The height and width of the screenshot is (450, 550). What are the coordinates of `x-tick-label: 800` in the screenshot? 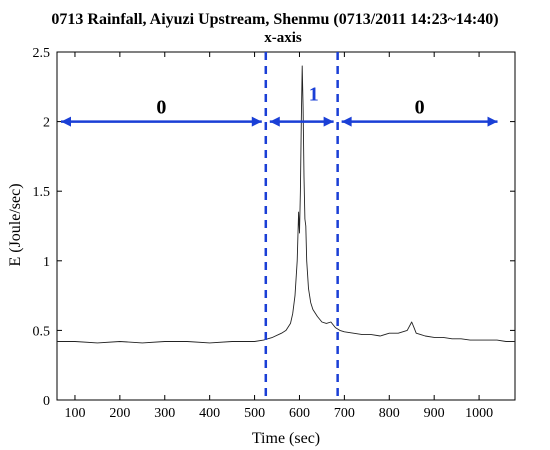 It's located at (389, 413).